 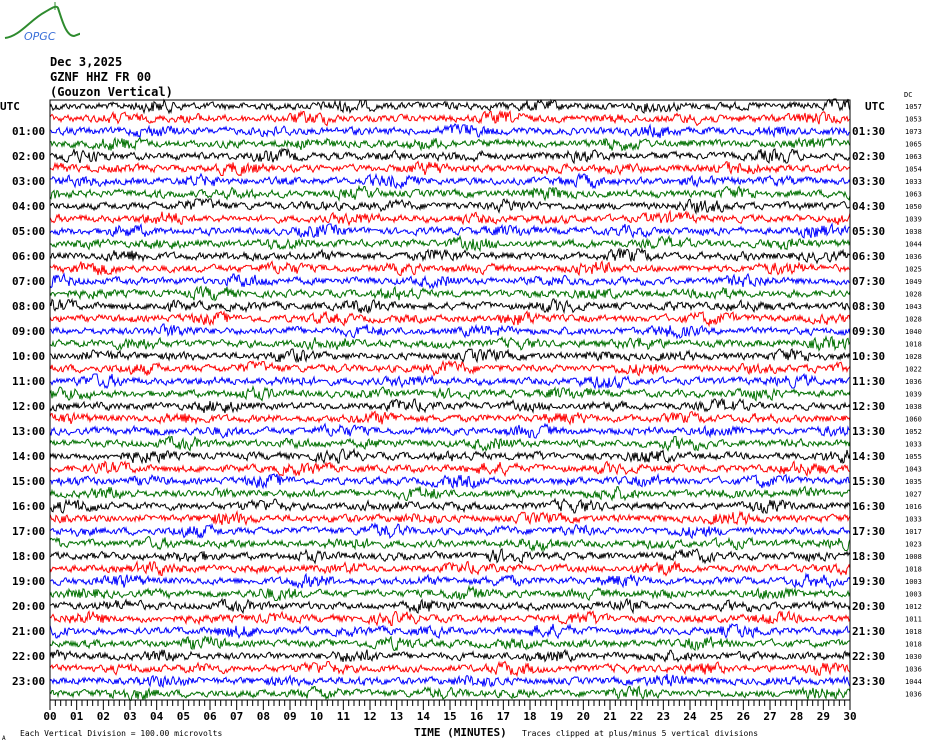 What do you see at coordinates (424, 716) in the screenshot?
I see `x-tick-label: 14` at bounding box center [424, 716].